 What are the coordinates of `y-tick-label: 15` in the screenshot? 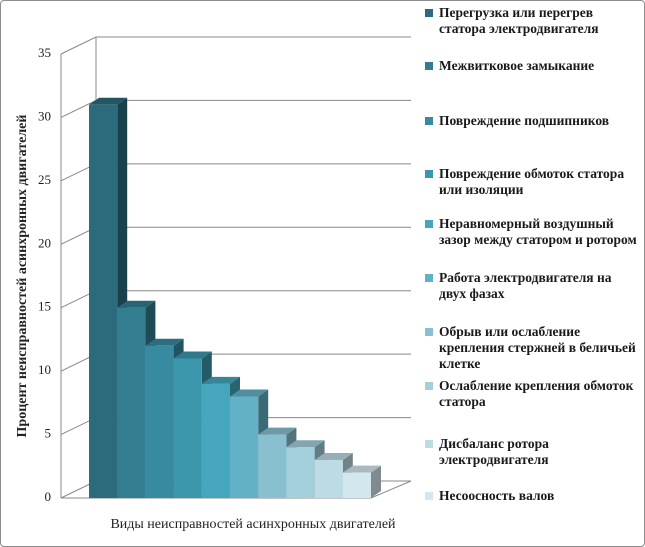 It's located at (44, 306).